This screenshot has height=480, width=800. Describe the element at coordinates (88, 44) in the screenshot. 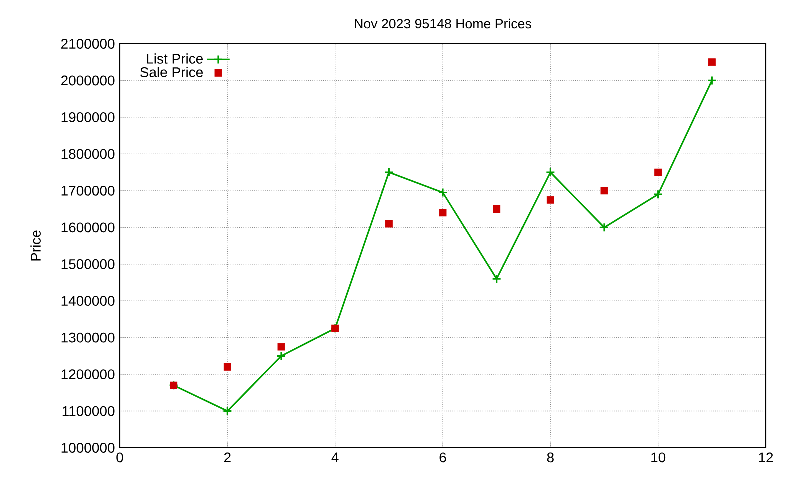

I see `y-tick-label: 2100000` at that location.